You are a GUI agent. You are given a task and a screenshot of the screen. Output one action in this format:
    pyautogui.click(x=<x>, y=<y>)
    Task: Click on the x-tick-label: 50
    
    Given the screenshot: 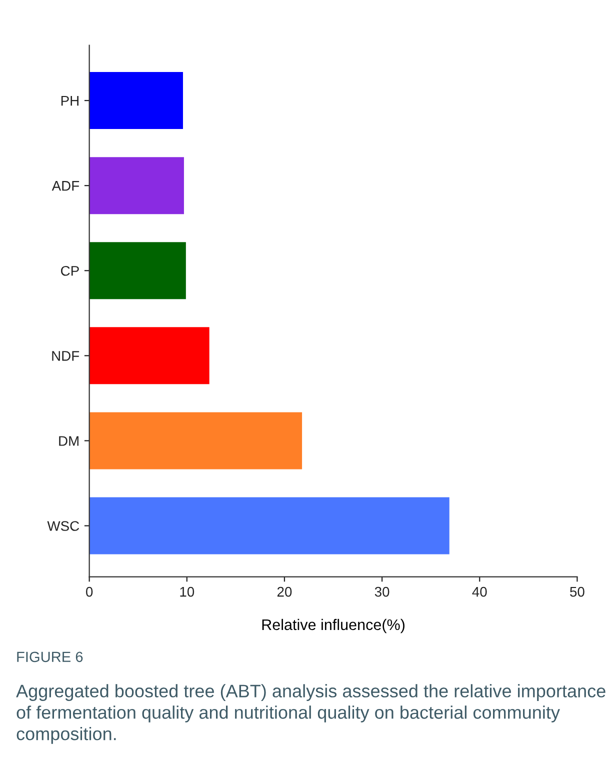 What is the action you would take?
    pyautogui.click(x=577, y=591)
    